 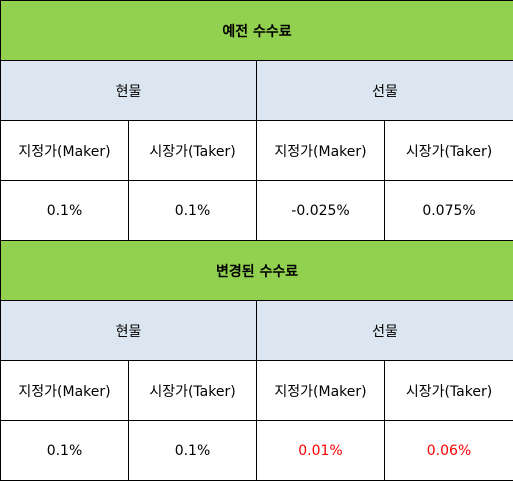 I want to click on title-row: 예전 수수료, so click(x=256, y=30).